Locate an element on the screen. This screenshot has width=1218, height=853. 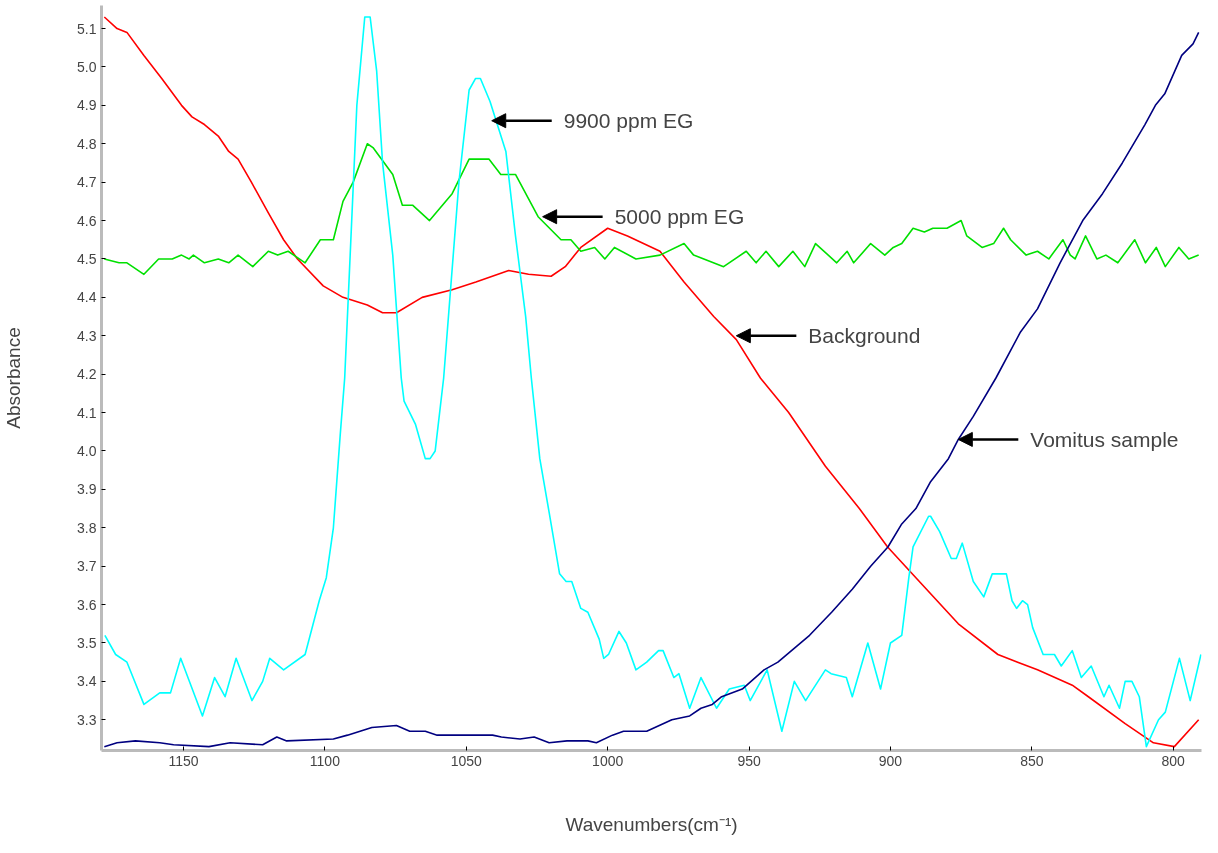
annotation: Background is located at coordinates (864, 336).